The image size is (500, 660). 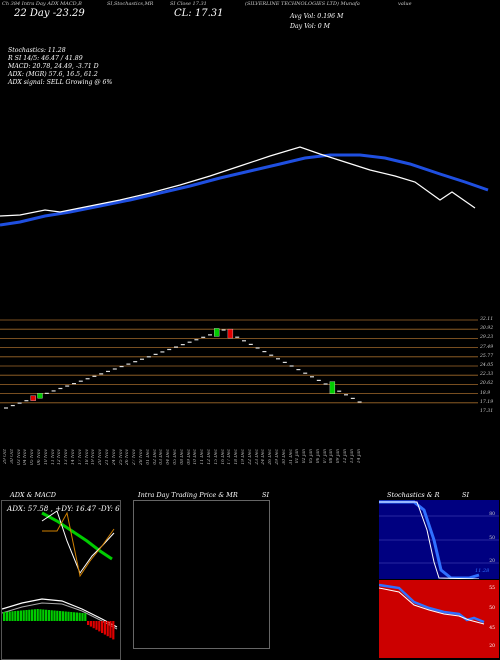 What do you see at coordinates (39, 457) in the screenshot?
I see `date-axis-label: 06 Nov` at bounding box center [39, 457].